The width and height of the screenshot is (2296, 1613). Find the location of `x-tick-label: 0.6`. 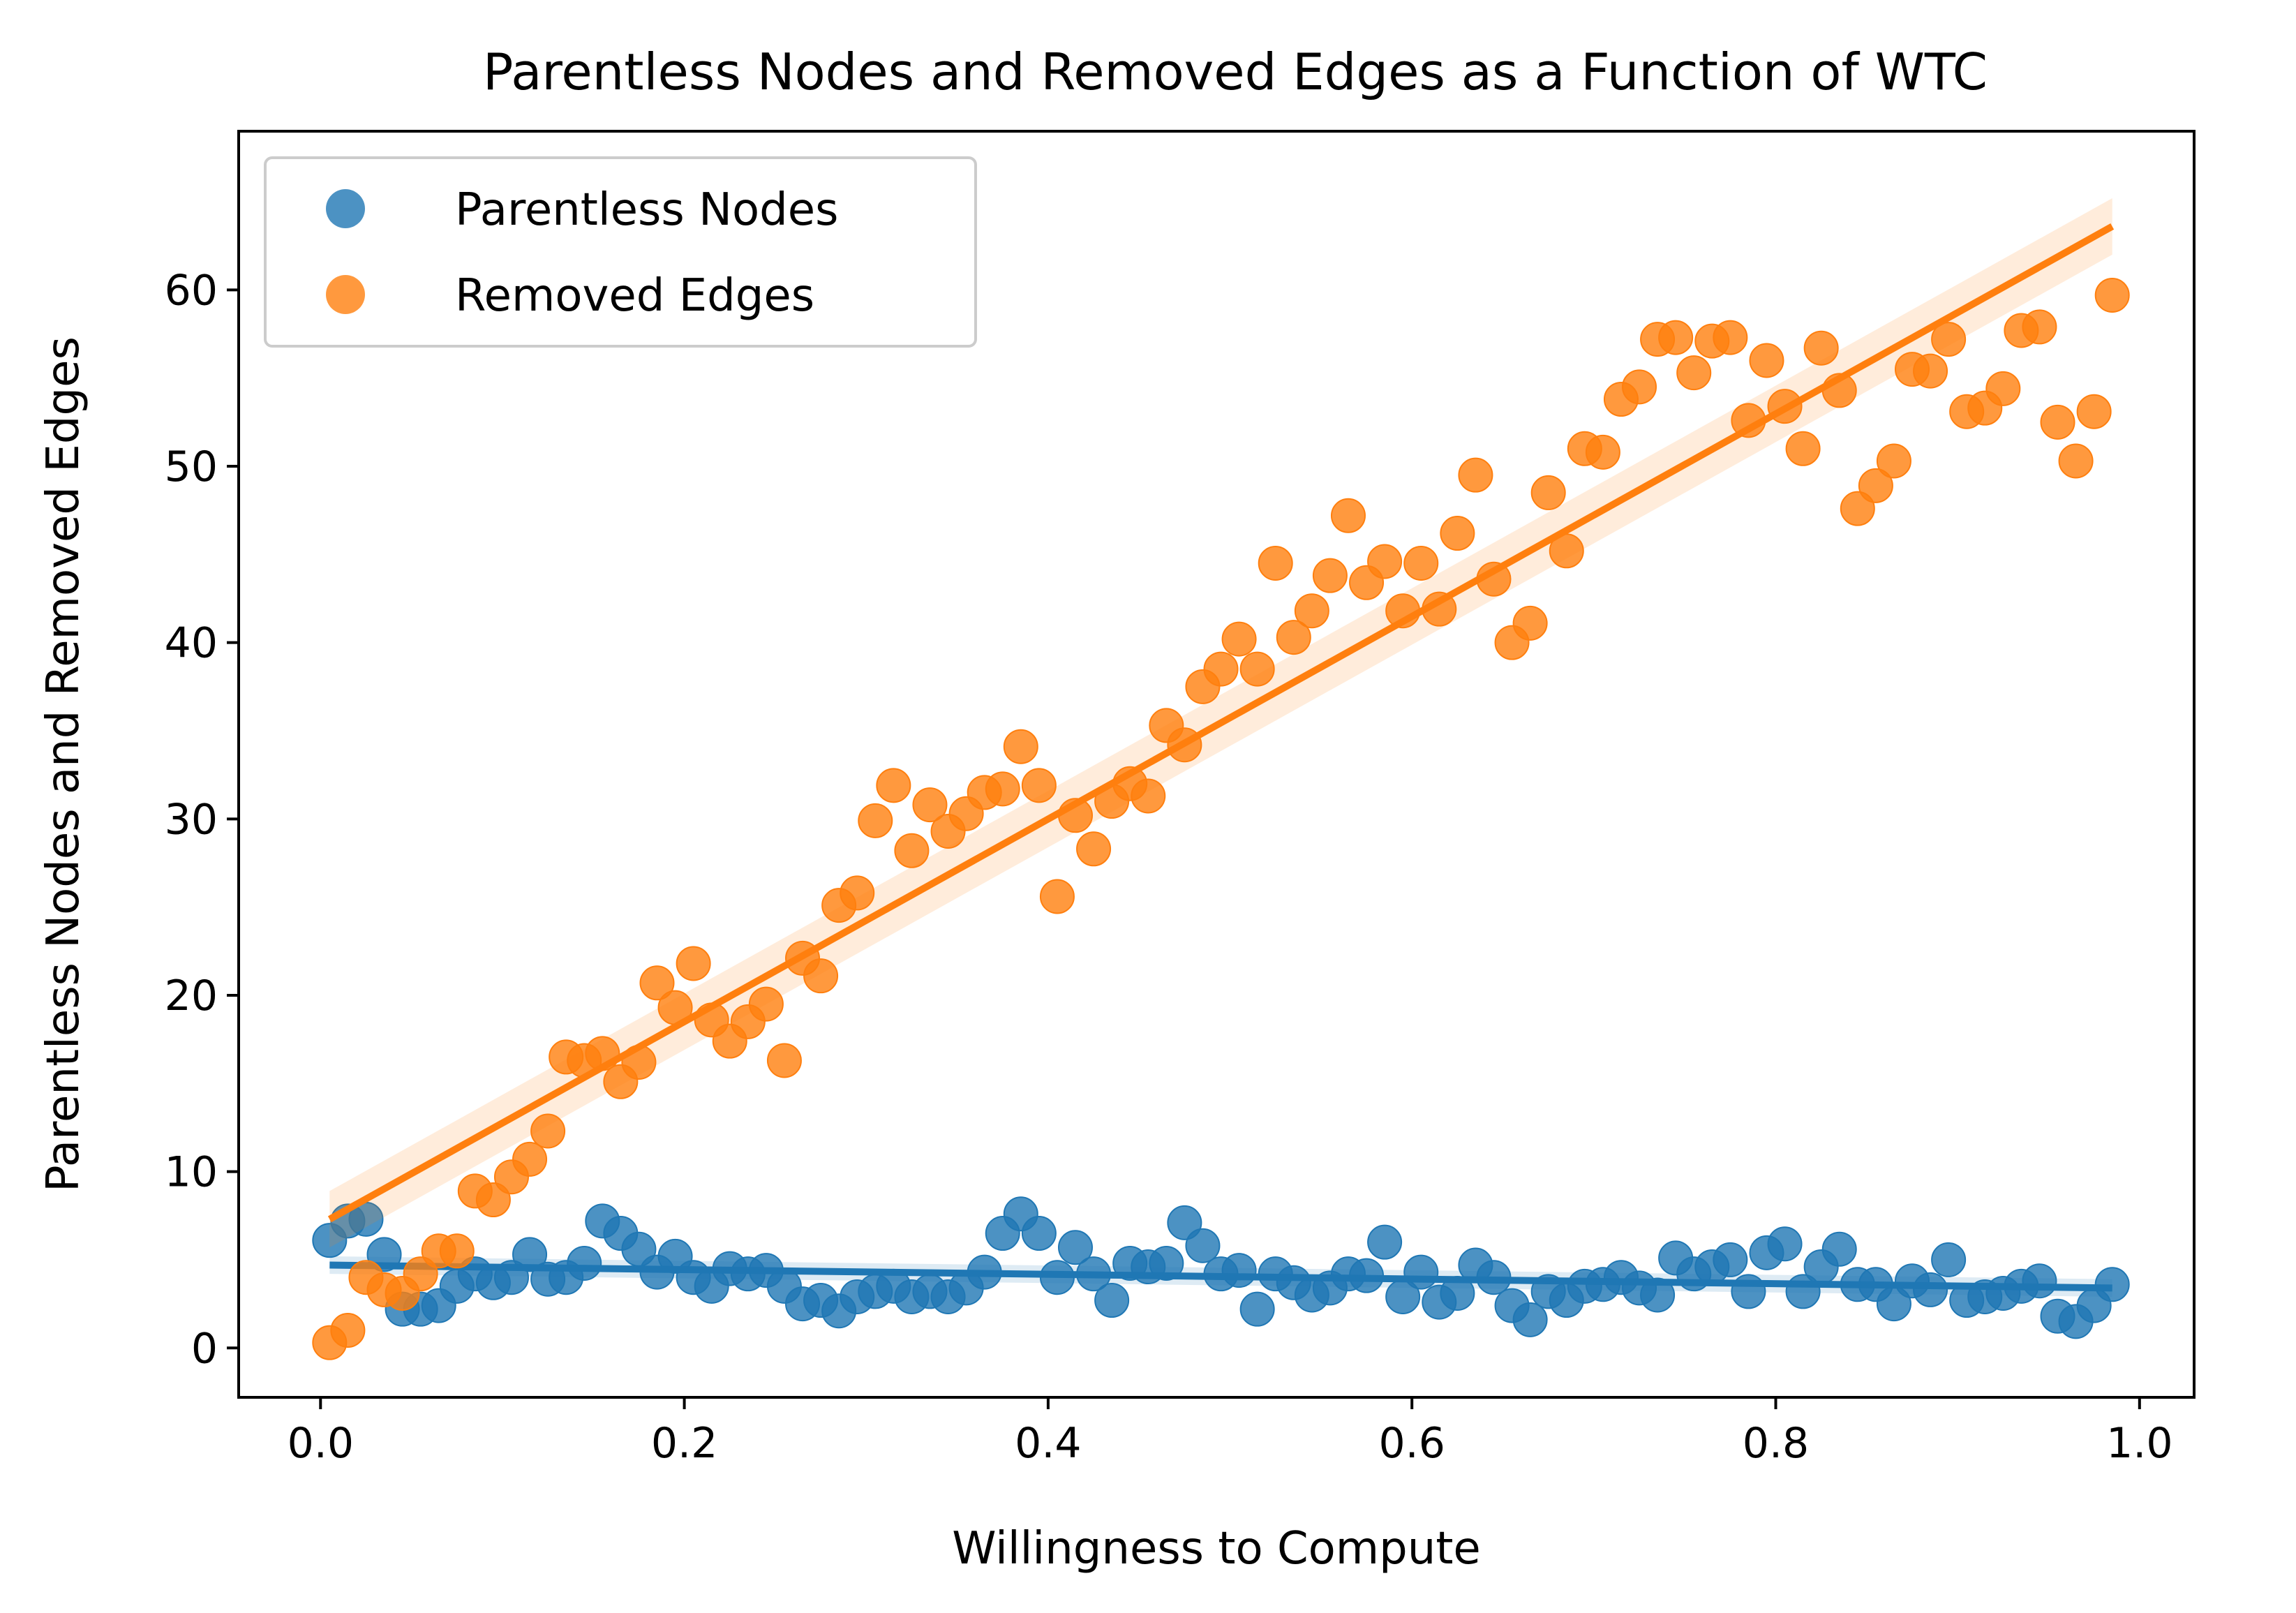

x-tick-label: 0.6 is located at coordinates (1411, 1443).